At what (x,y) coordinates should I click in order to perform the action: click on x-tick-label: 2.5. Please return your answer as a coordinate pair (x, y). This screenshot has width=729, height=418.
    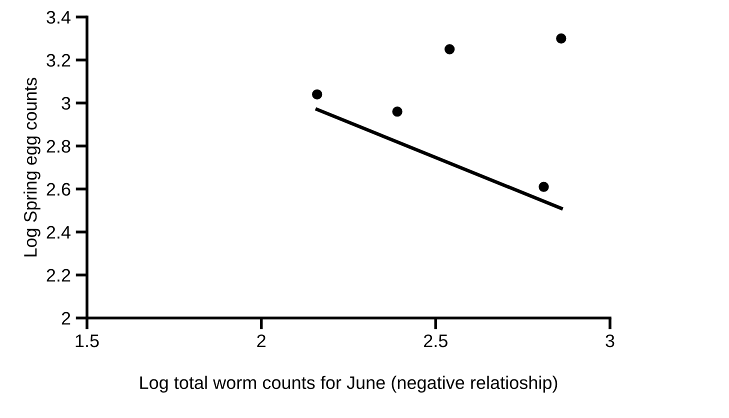
    Looking at the image, I should click on (436, 341).